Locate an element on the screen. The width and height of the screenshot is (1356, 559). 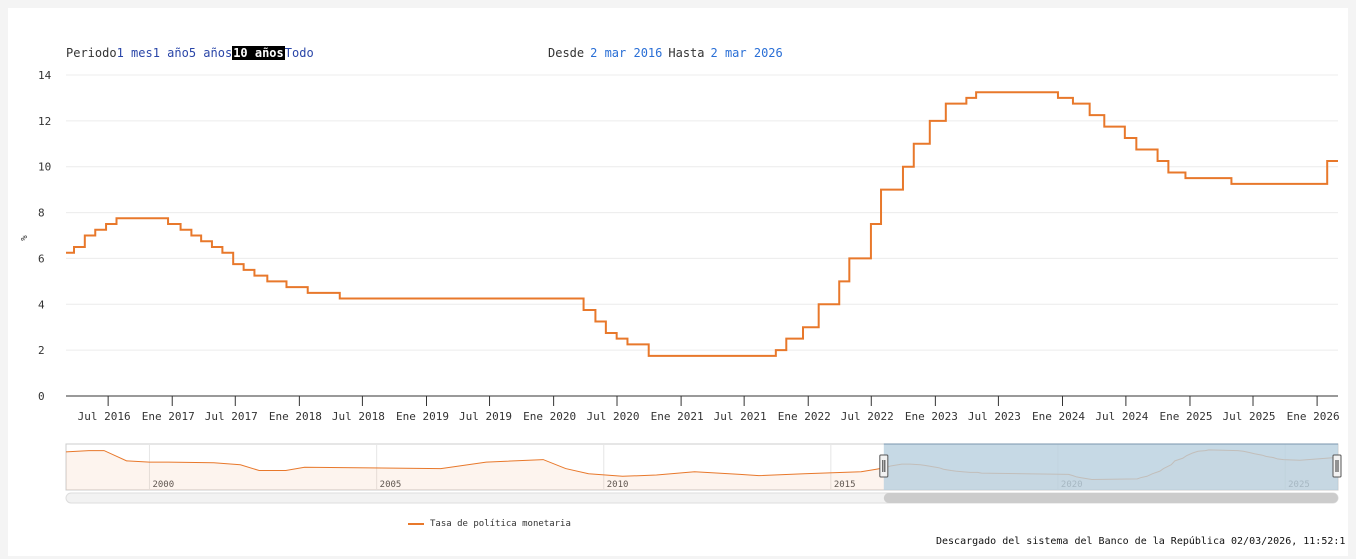
y-tick-label: 4 is located at coordinates (41, 304).